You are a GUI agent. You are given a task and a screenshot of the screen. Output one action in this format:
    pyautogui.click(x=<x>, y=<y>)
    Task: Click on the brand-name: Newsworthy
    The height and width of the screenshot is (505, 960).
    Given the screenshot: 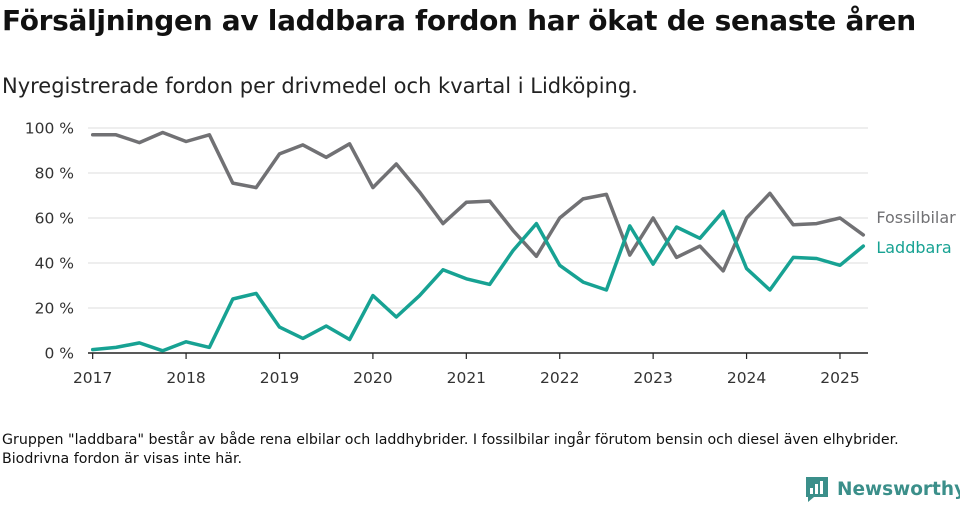 What is the action you would take?
    pyautogui.click(x=898, y=489)
    